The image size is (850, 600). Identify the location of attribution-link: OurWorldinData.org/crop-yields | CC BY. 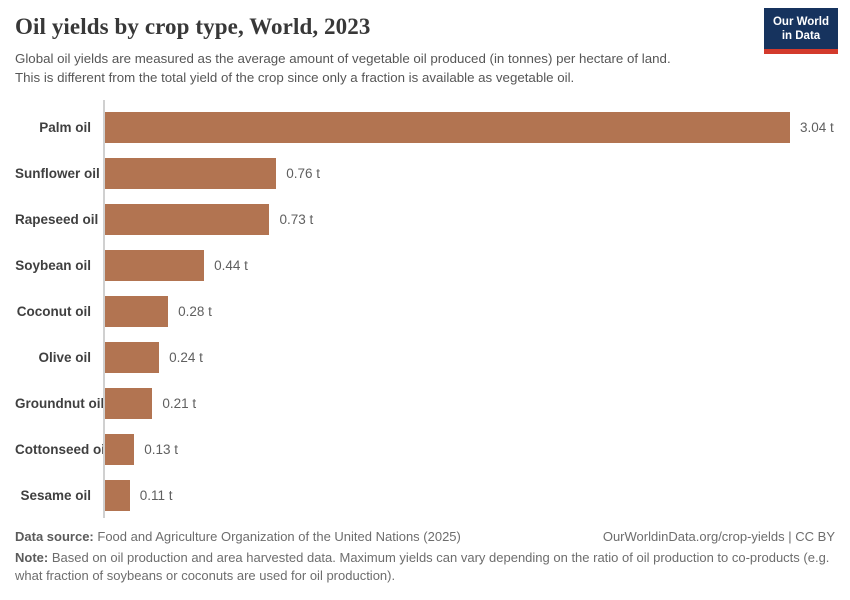
(718, 536).